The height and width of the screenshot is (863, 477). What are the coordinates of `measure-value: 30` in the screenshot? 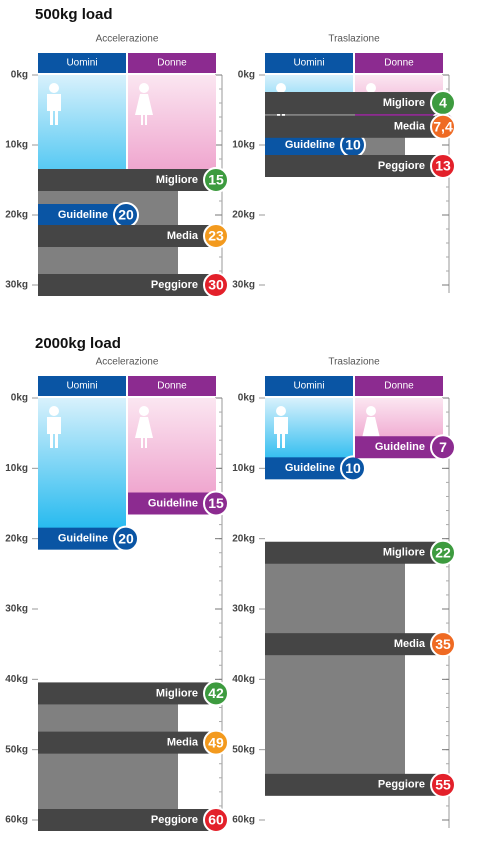 It's located at (216, 285).